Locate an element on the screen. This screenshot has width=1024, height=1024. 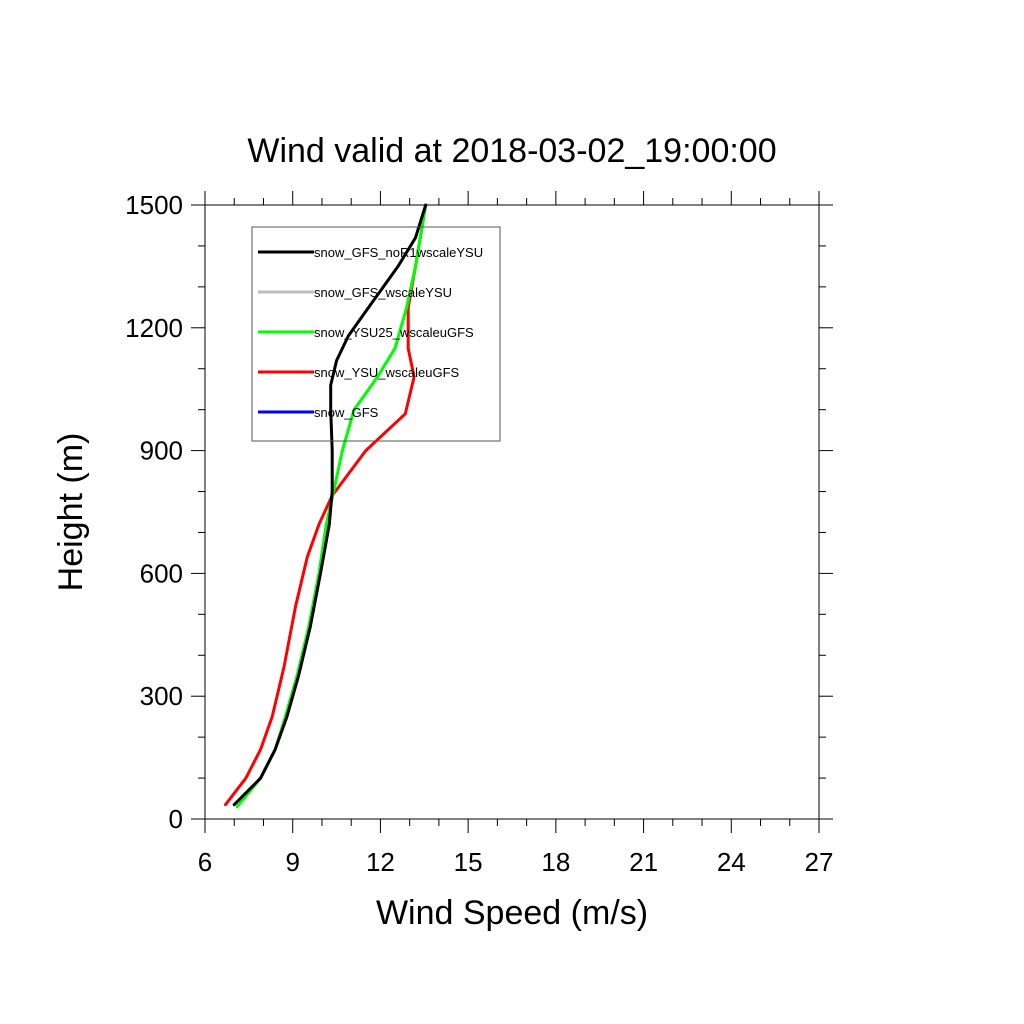
x-tick-label: 27 is located at coordinates (819, 862).